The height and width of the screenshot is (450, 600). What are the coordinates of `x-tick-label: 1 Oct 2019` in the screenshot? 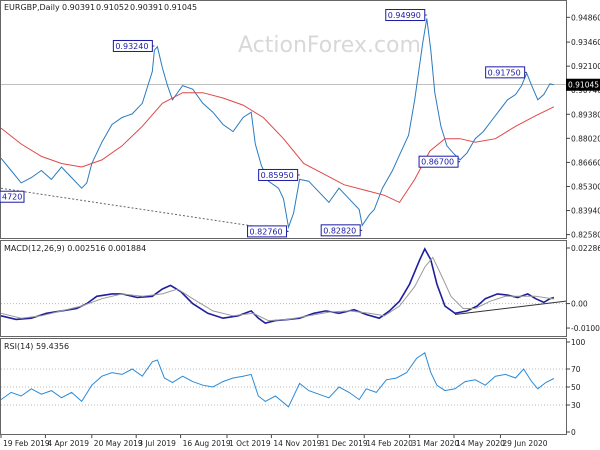 It's located at (250, 443).